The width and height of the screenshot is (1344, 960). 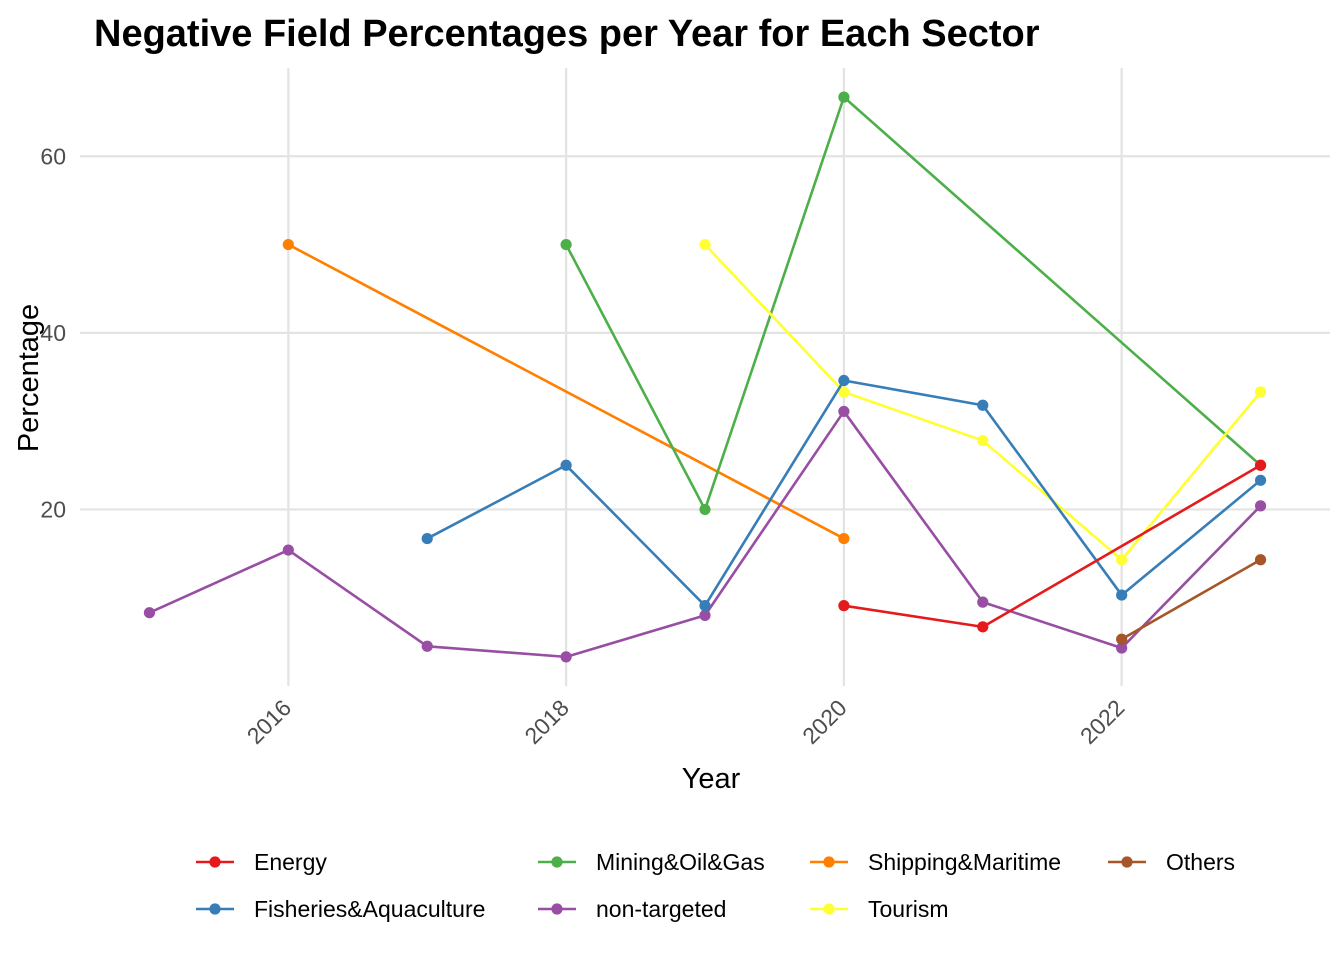 I want to click on x-tick-label: 2016, so click(x=269, y=721).